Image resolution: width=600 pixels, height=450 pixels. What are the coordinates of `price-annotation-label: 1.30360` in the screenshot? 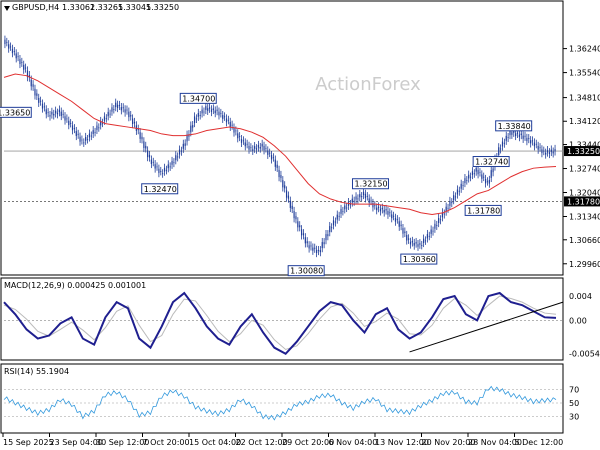 It's located at (419, 259).